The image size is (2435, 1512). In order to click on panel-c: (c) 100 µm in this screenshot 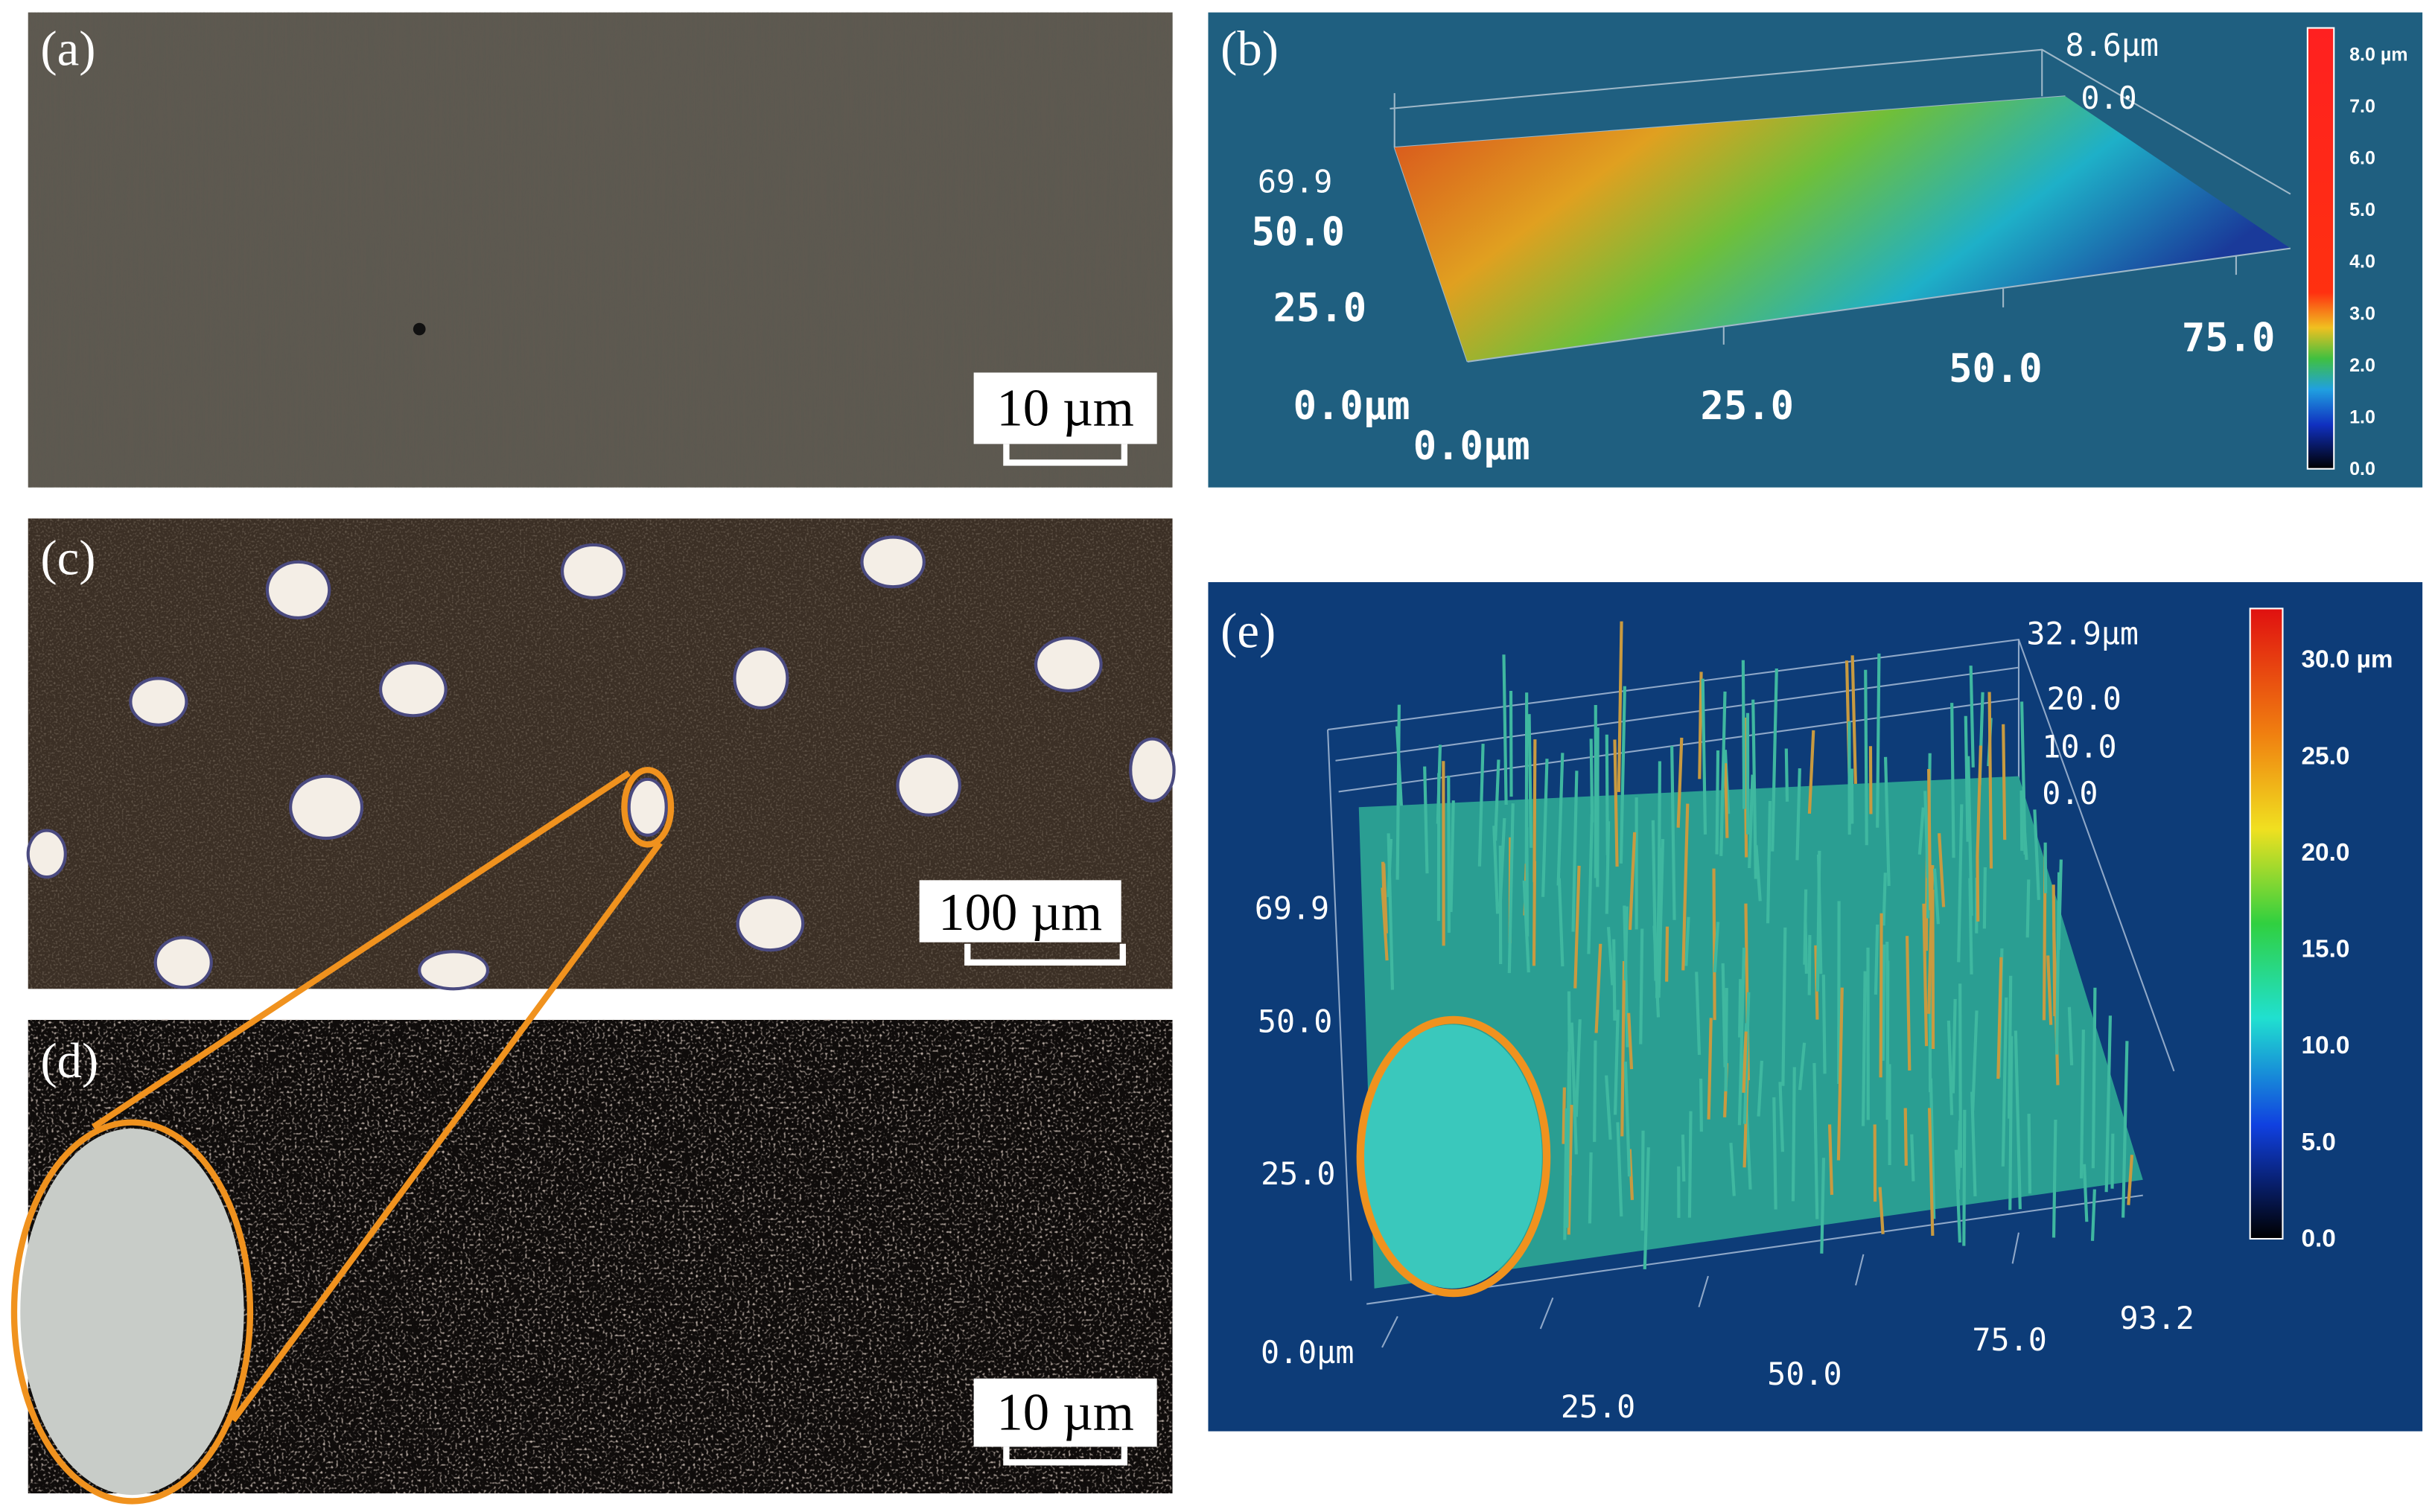, I will do `click(601, 754)`.